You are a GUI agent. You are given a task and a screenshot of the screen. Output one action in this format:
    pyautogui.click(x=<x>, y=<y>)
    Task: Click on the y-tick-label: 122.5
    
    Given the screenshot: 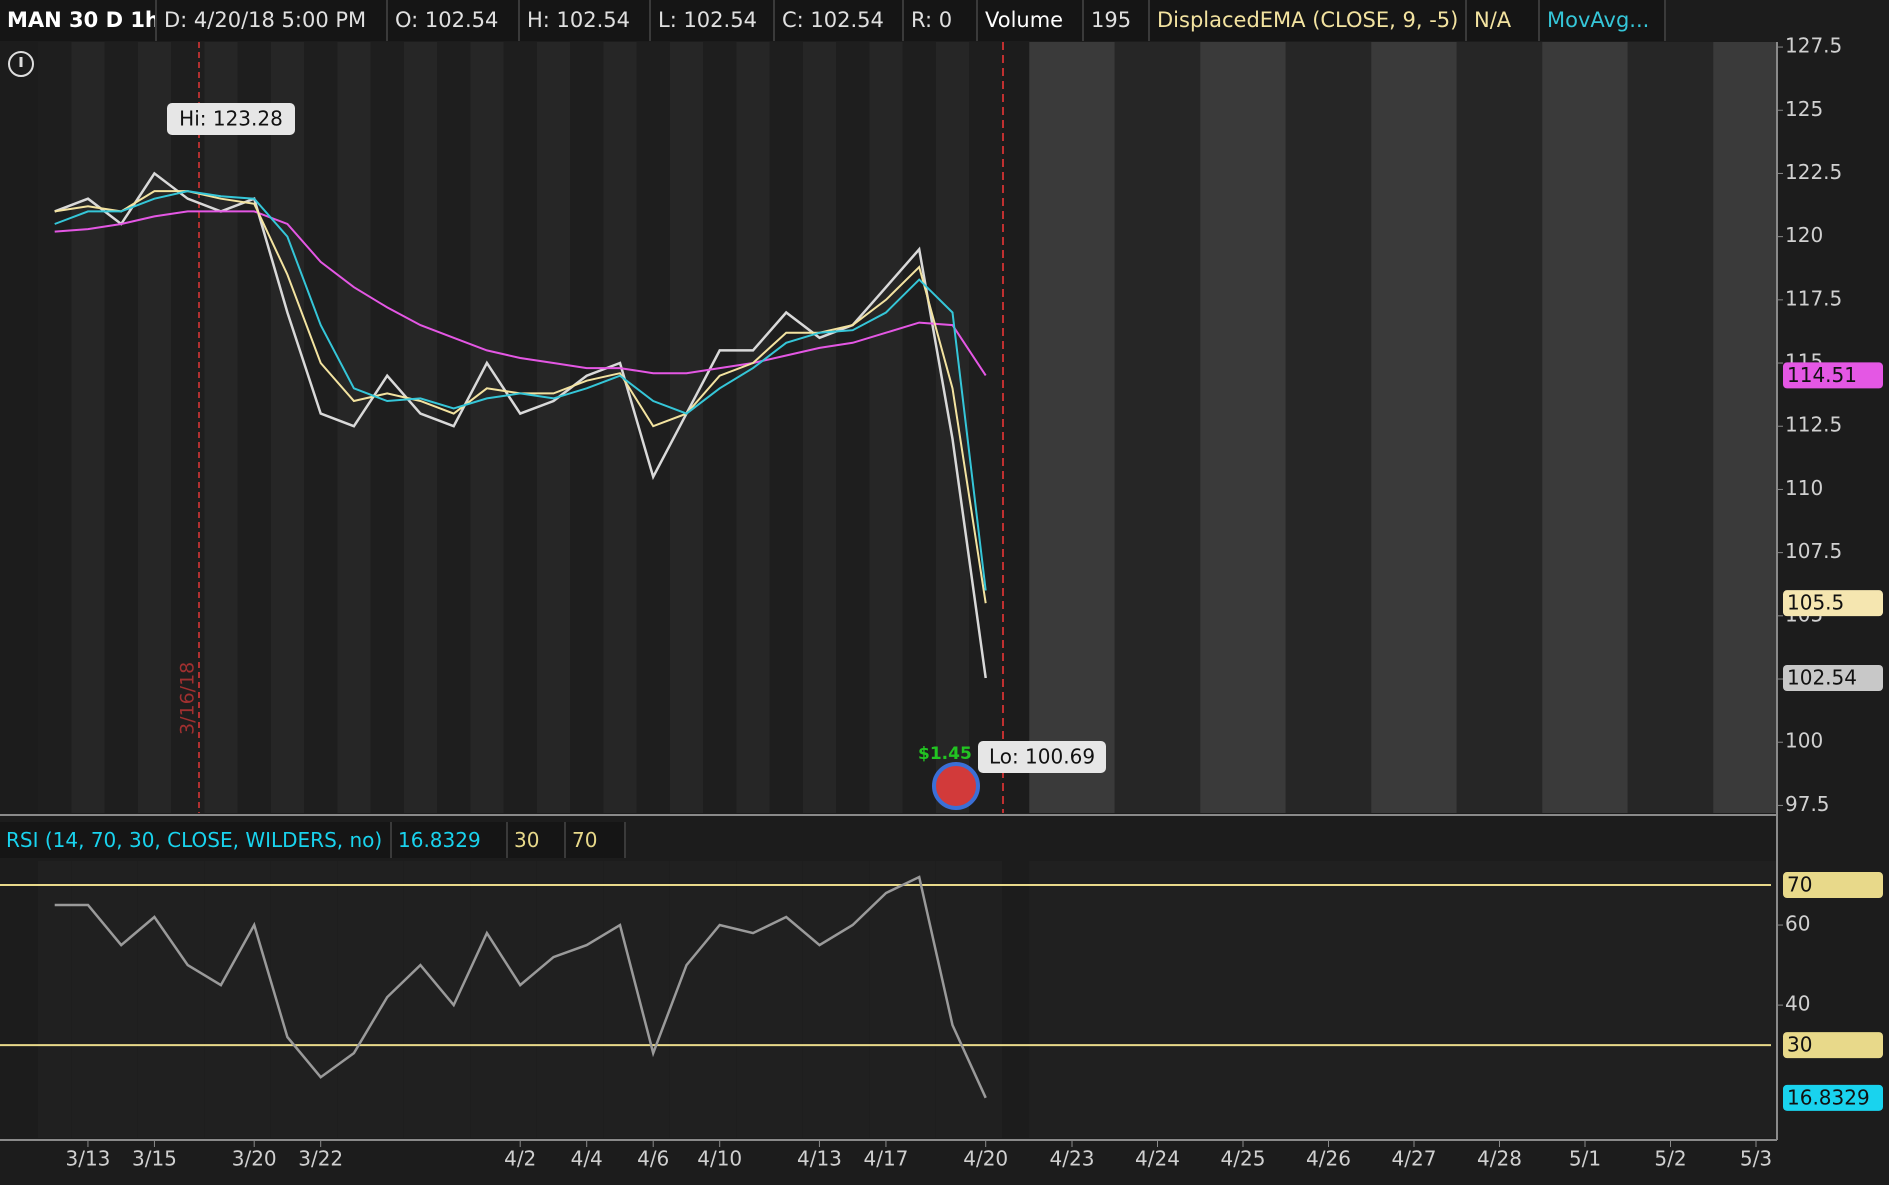 What is the action you would take?
    pyautogui.click(x=1813, y=172)
    